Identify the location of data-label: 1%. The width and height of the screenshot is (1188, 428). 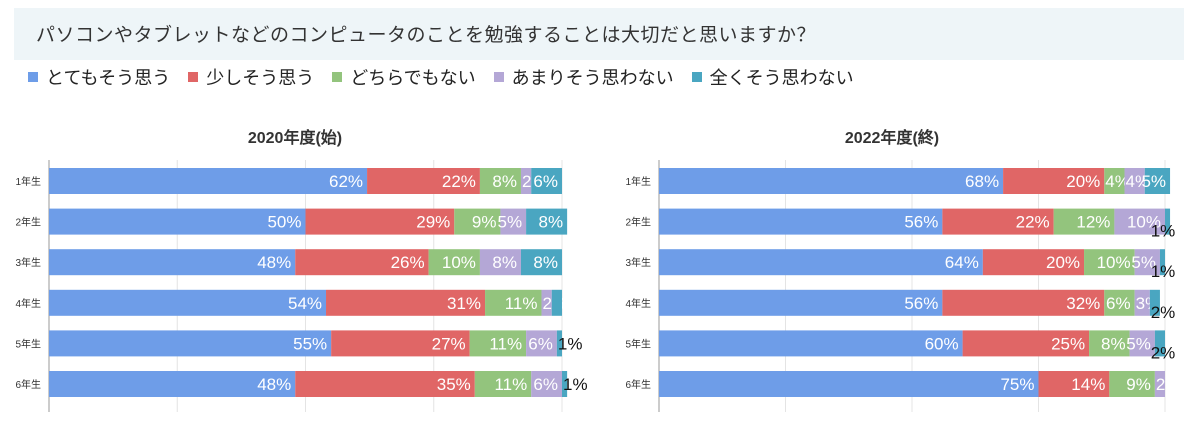
(1163, 271).